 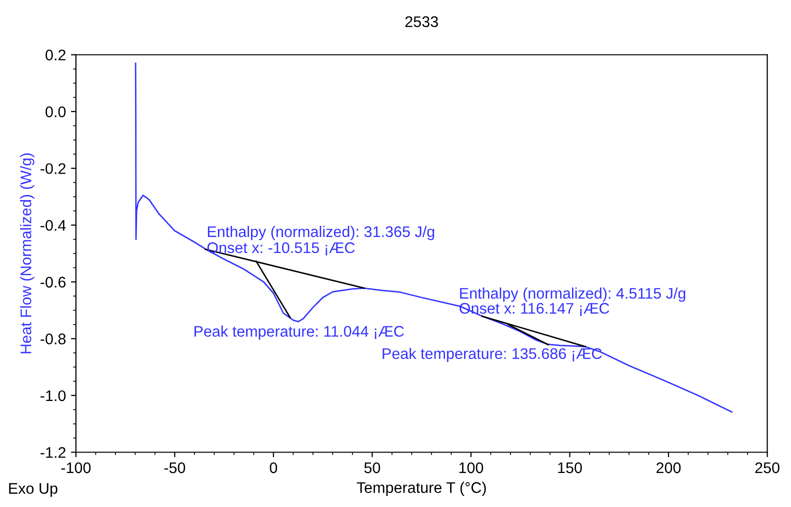 I want to click on y-axis-title: Heat Flow (Normalized) (W/g), so click(x=27, y=253).